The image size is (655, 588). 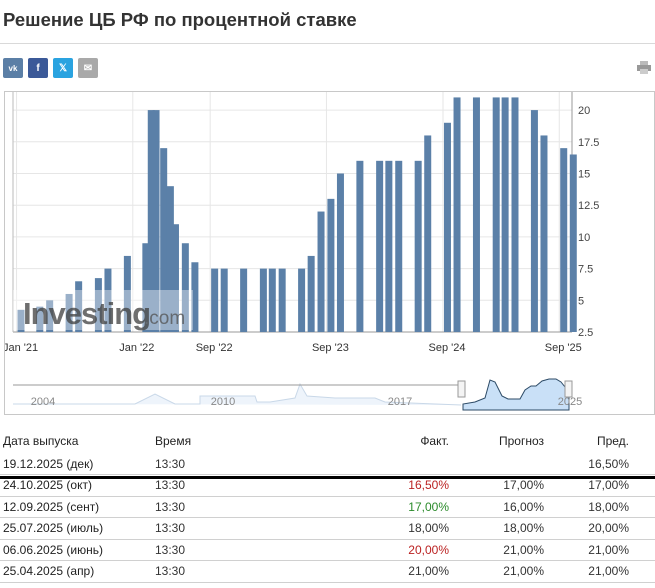 What do you see at coordinates (77, 550) in the screenshot?
I see `release-date: 06.06.2025 (июнь)` at bounding box center [77, 550].